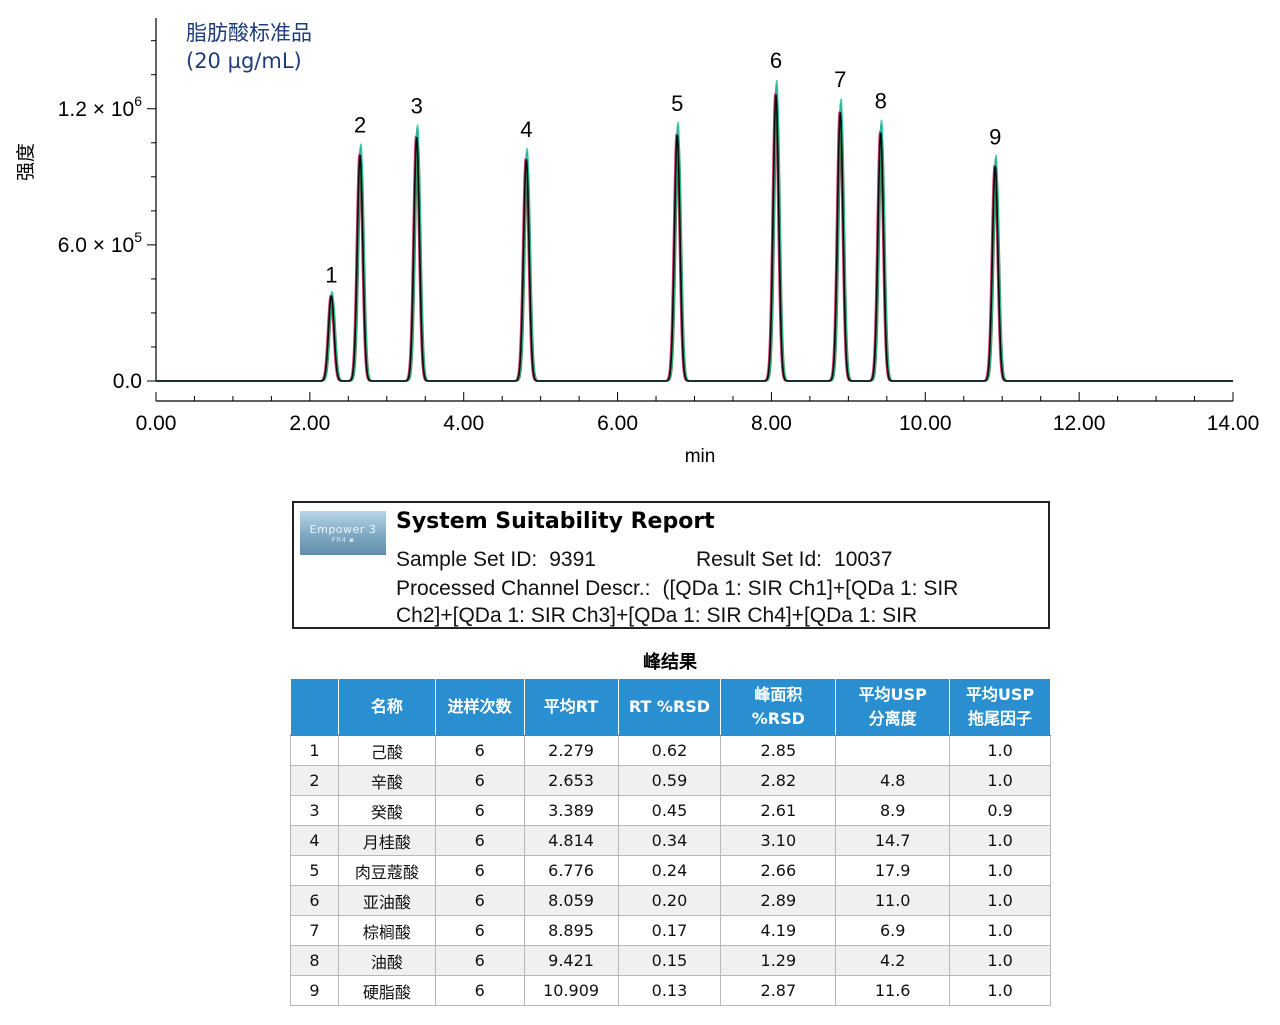 Image resolution: width=1280 pixels, height=1025 pixels. Describe the element at coordinates (778, 930) in the screenshot. I see `table-cell: 4.19` at that location.